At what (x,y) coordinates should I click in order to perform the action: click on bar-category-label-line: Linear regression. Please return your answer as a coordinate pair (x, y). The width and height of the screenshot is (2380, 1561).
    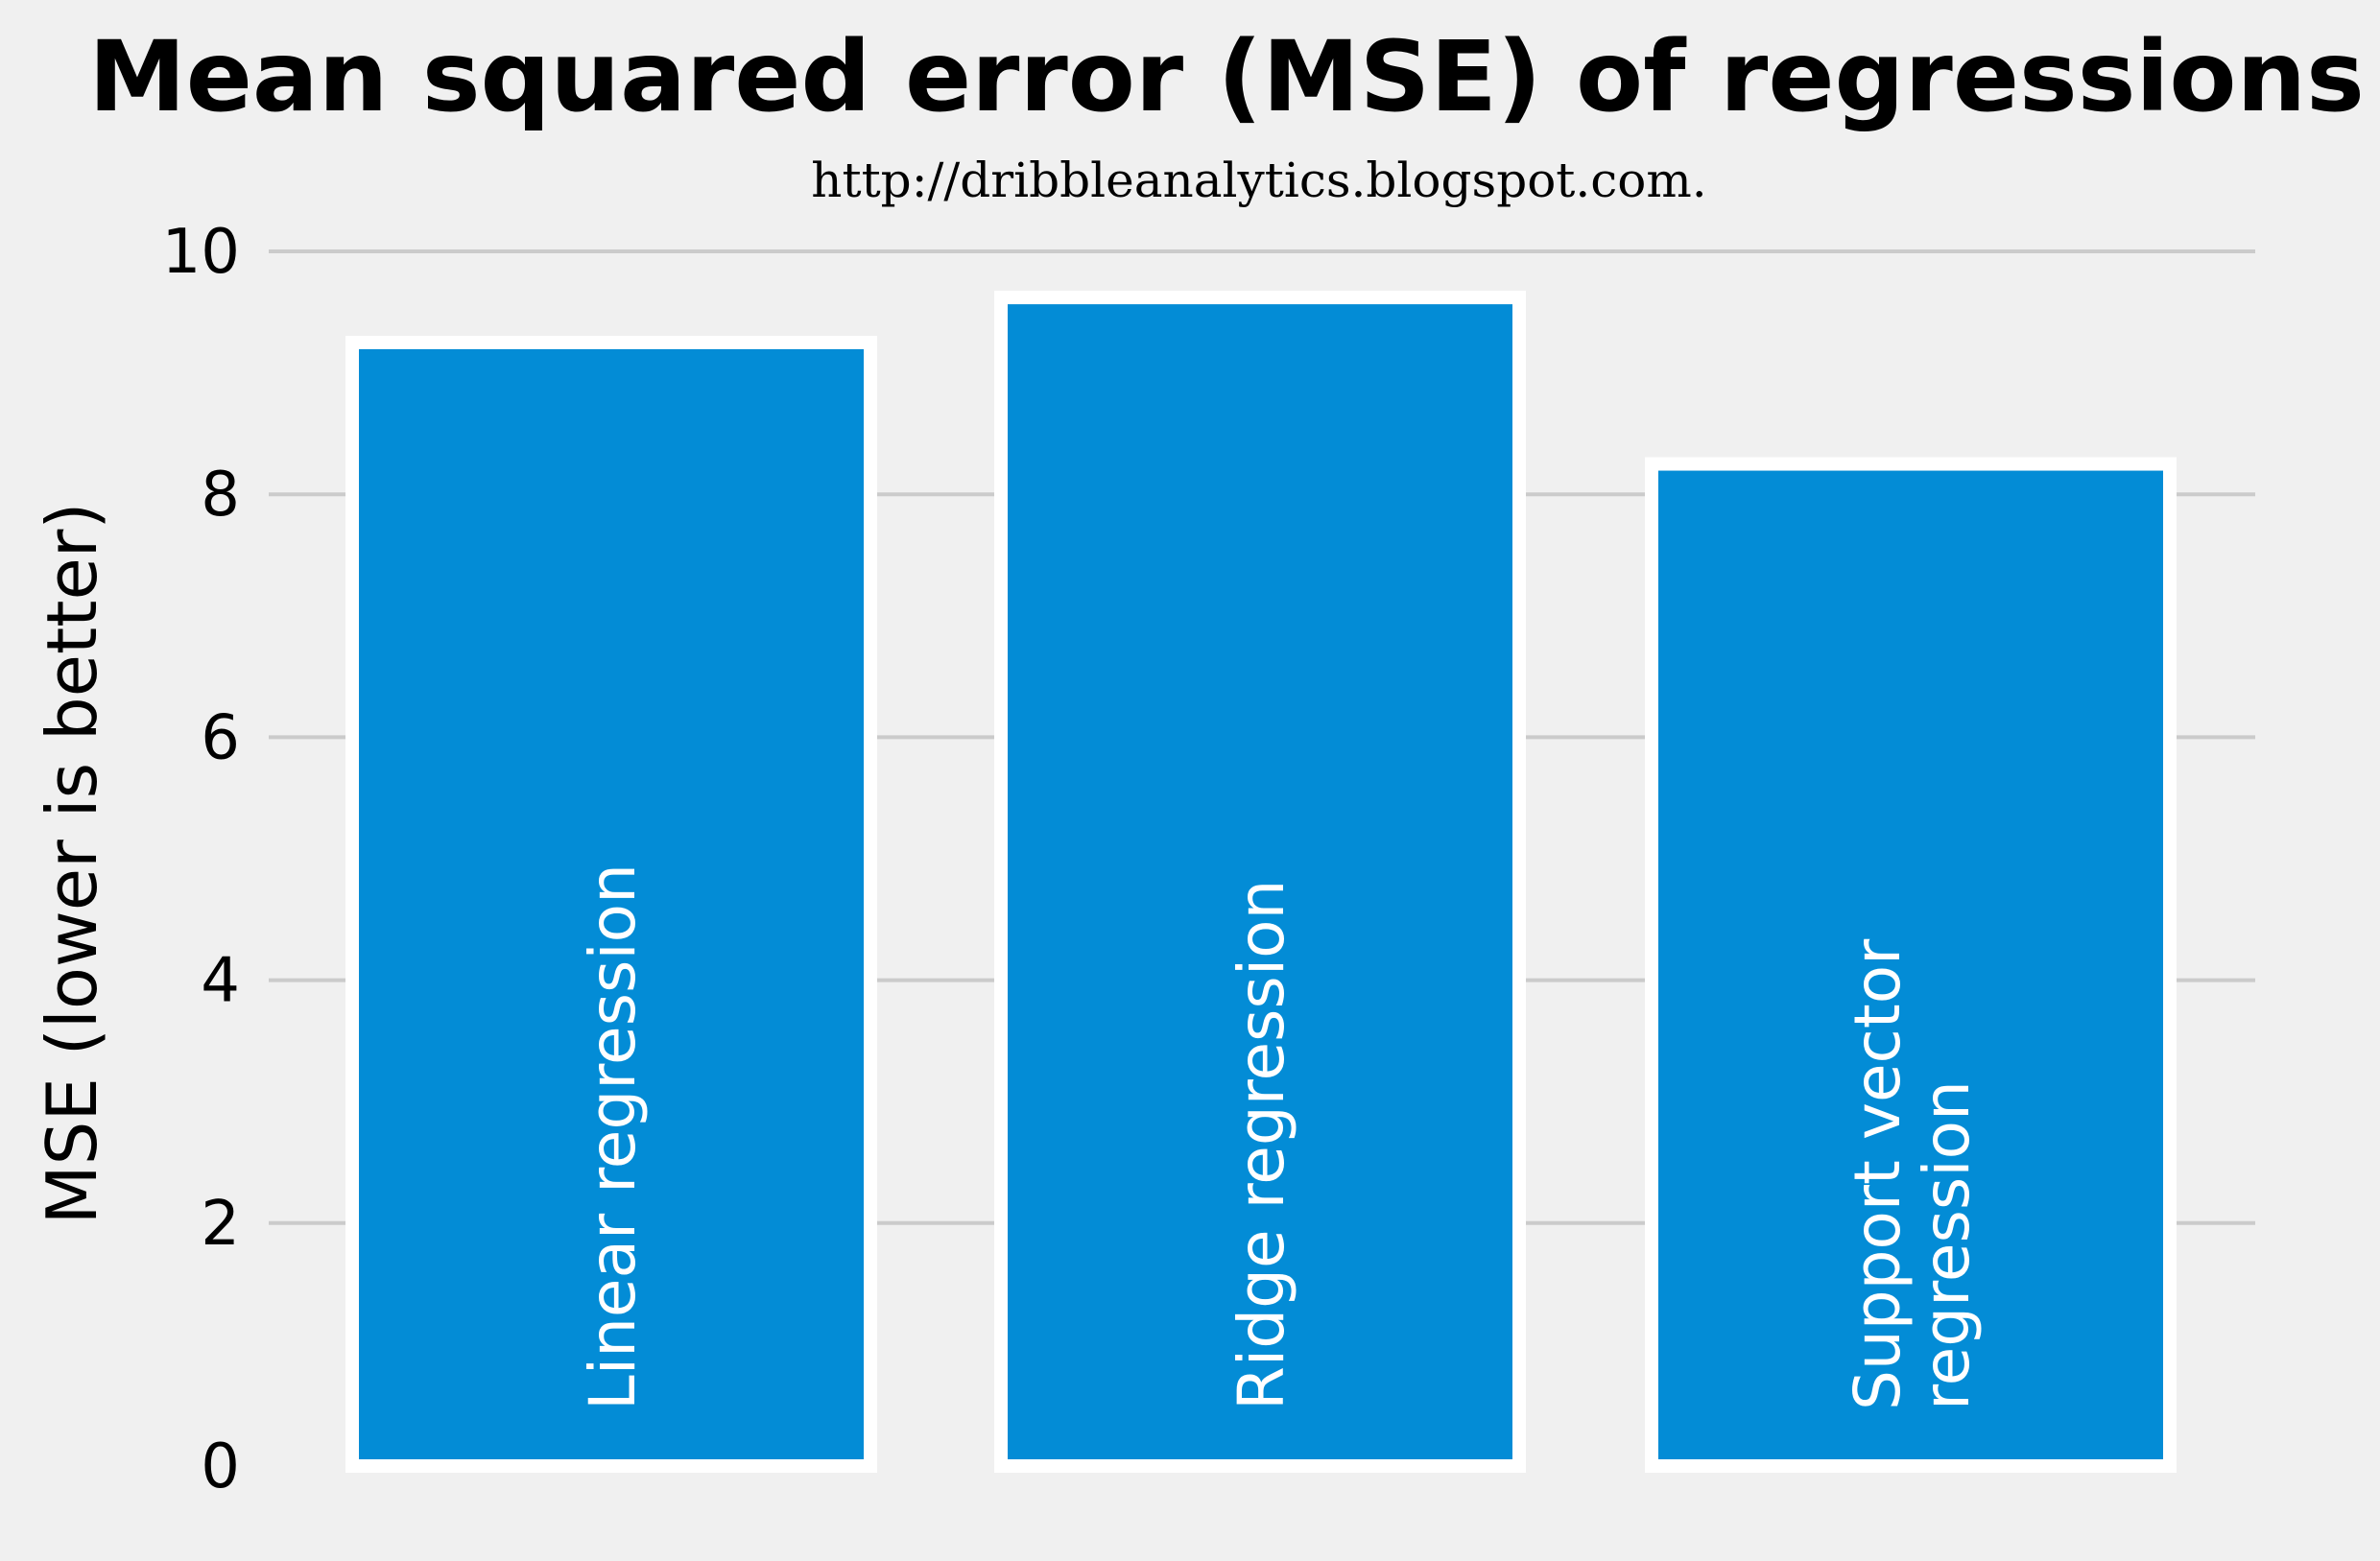
    Looking at the image, I should click on (613, 1136).